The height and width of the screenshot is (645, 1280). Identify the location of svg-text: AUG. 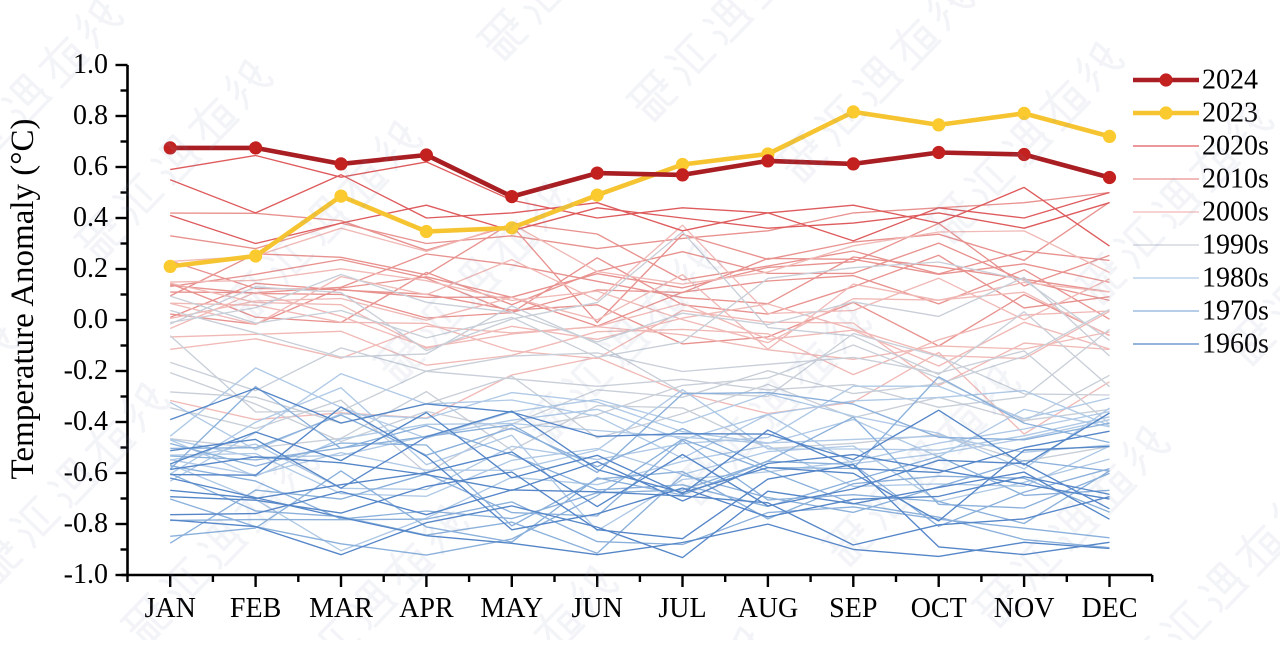
(768, 608).